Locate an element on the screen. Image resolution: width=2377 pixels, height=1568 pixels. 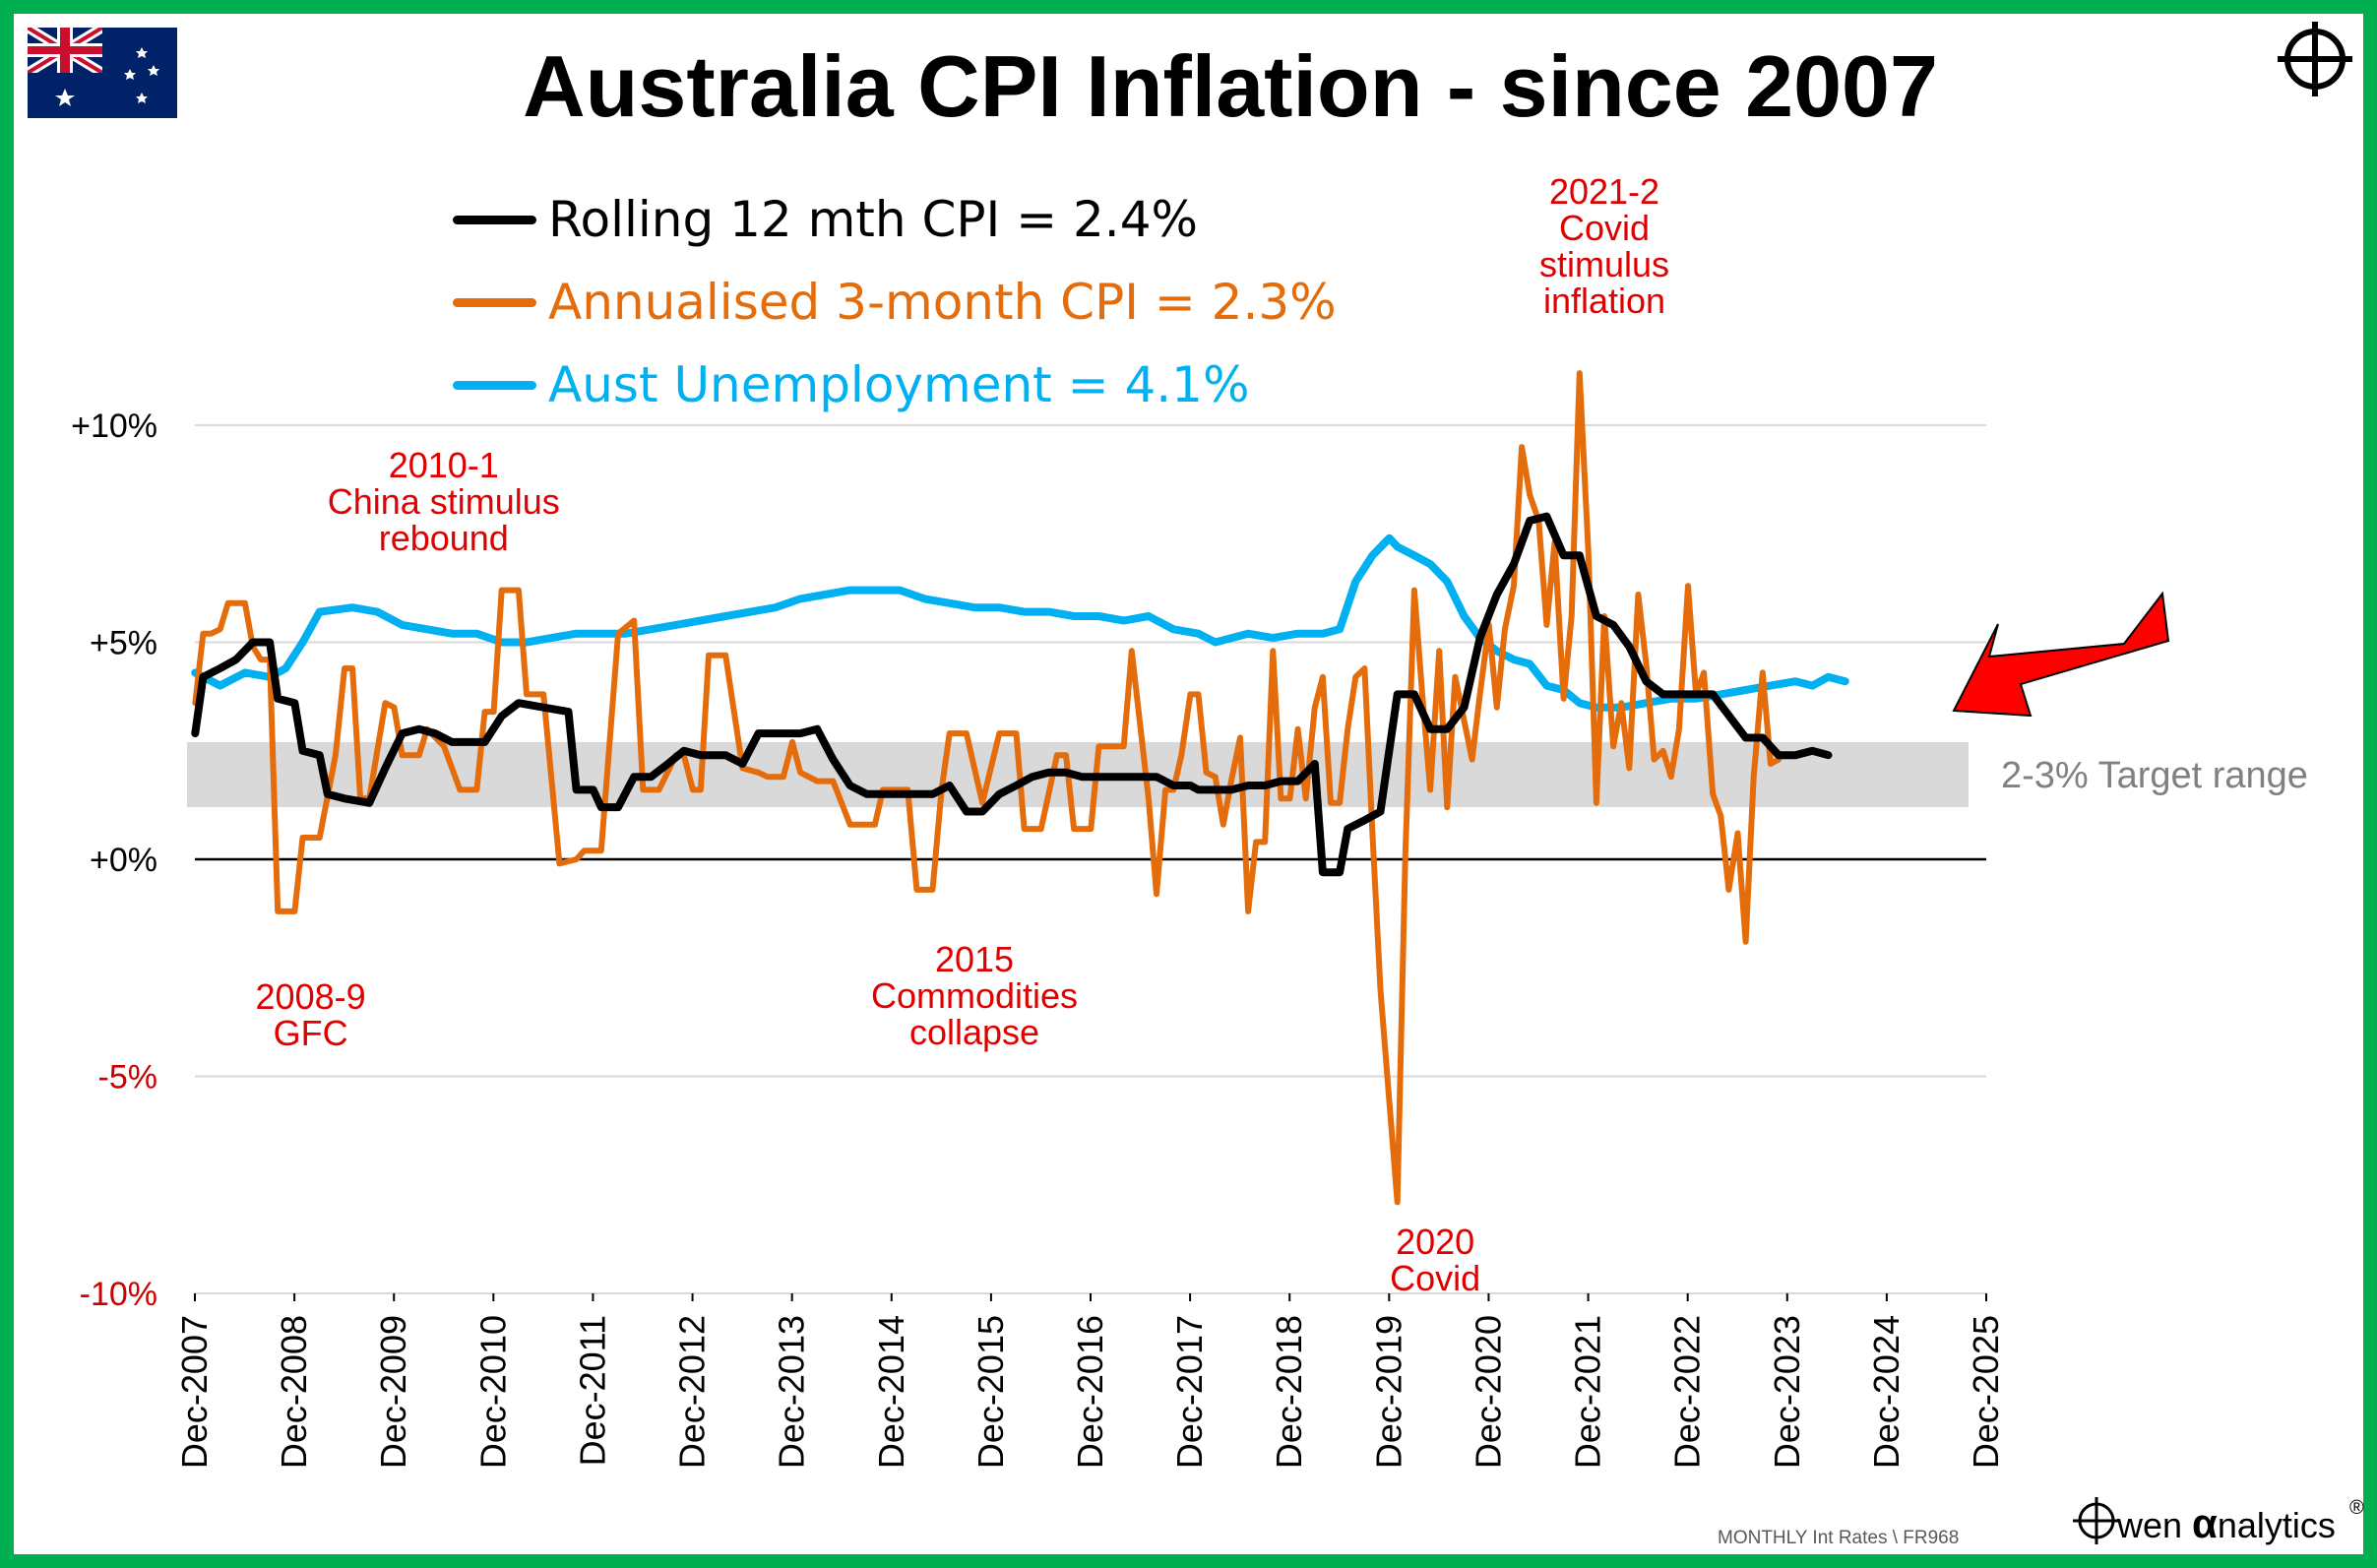
brand-registered: ® is located at coordinates (2356, 1508).